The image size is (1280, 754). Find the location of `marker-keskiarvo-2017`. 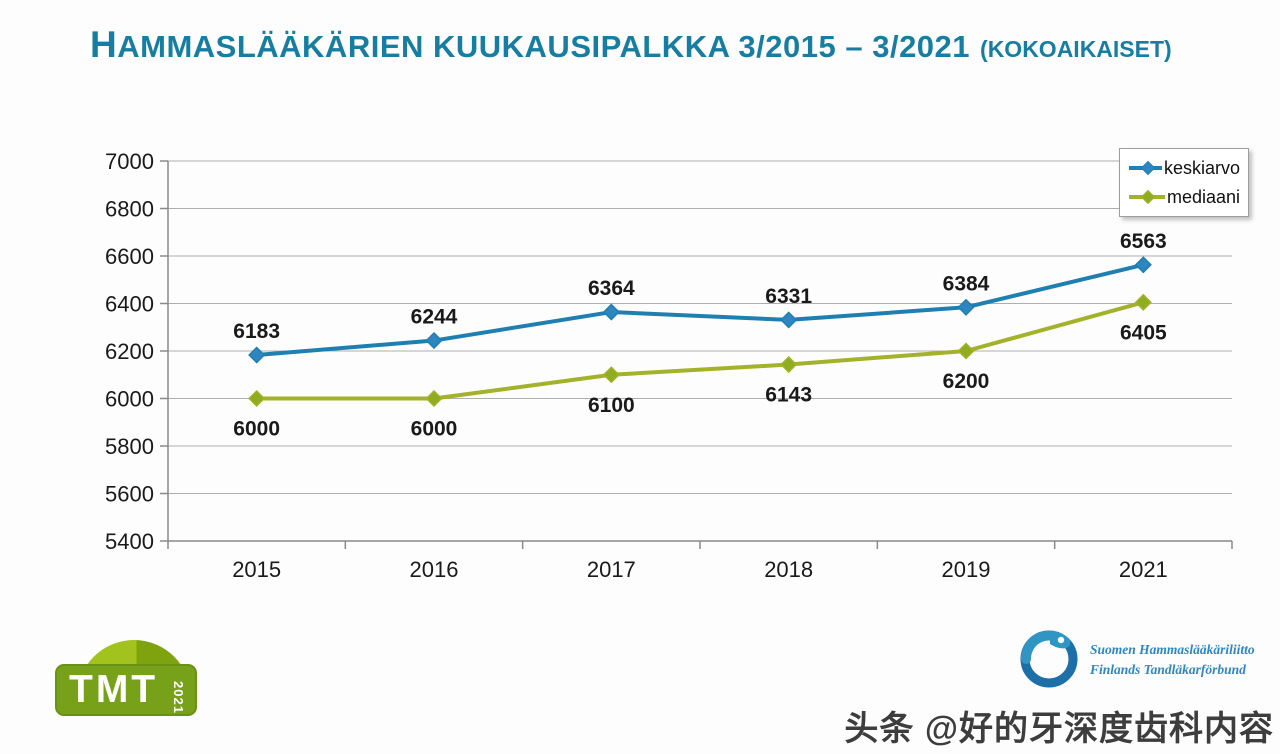

marker-keskiarvo-2017 is located at coordinates (611, 312).